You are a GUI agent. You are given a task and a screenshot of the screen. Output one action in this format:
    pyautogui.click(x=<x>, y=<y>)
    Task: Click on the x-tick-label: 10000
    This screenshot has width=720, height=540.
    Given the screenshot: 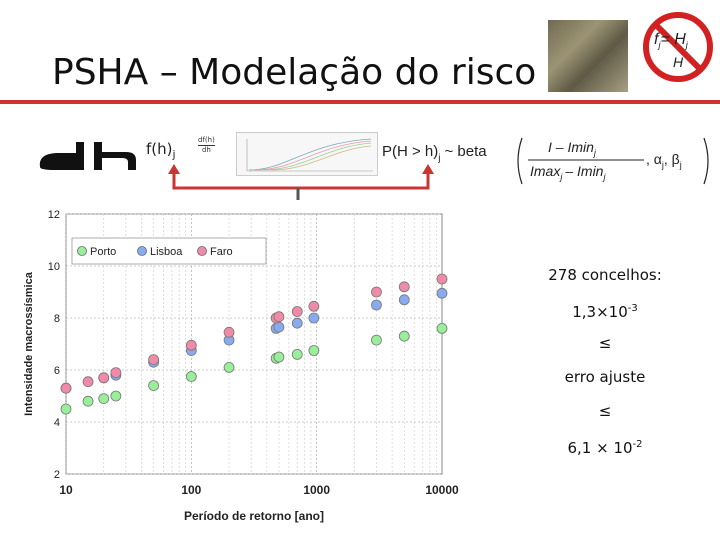 What is the action you would take?
    pyautogui.click(x=442, y=490)
    